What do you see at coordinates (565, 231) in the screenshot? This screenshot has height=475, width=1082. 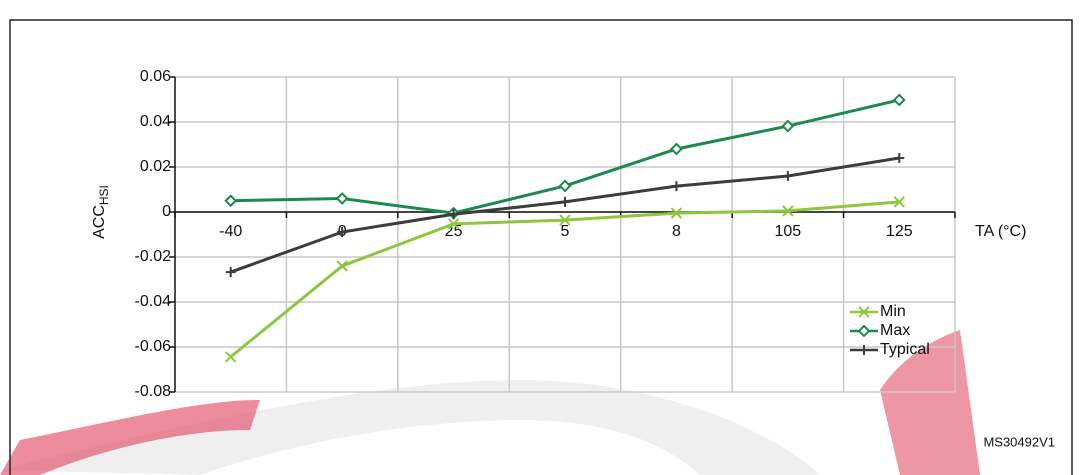 I see `x-tick-label: 5` at bounding box center [565, 231].